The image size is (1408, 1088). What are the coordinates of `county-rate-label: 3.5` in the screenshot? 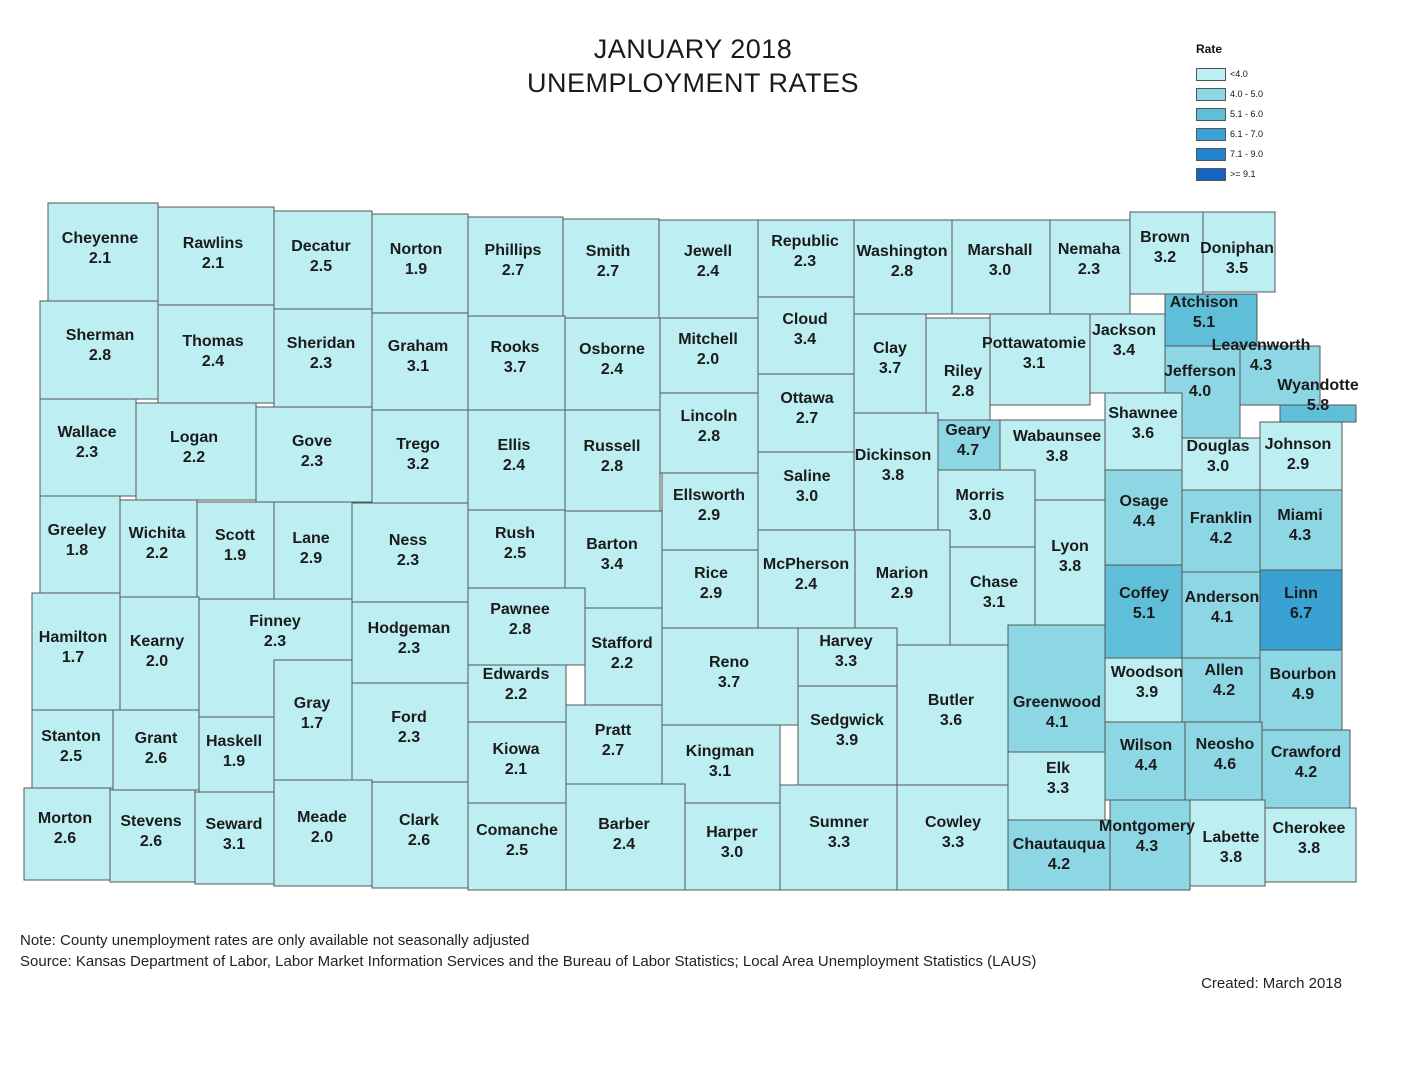 It's located at (1237, 268).